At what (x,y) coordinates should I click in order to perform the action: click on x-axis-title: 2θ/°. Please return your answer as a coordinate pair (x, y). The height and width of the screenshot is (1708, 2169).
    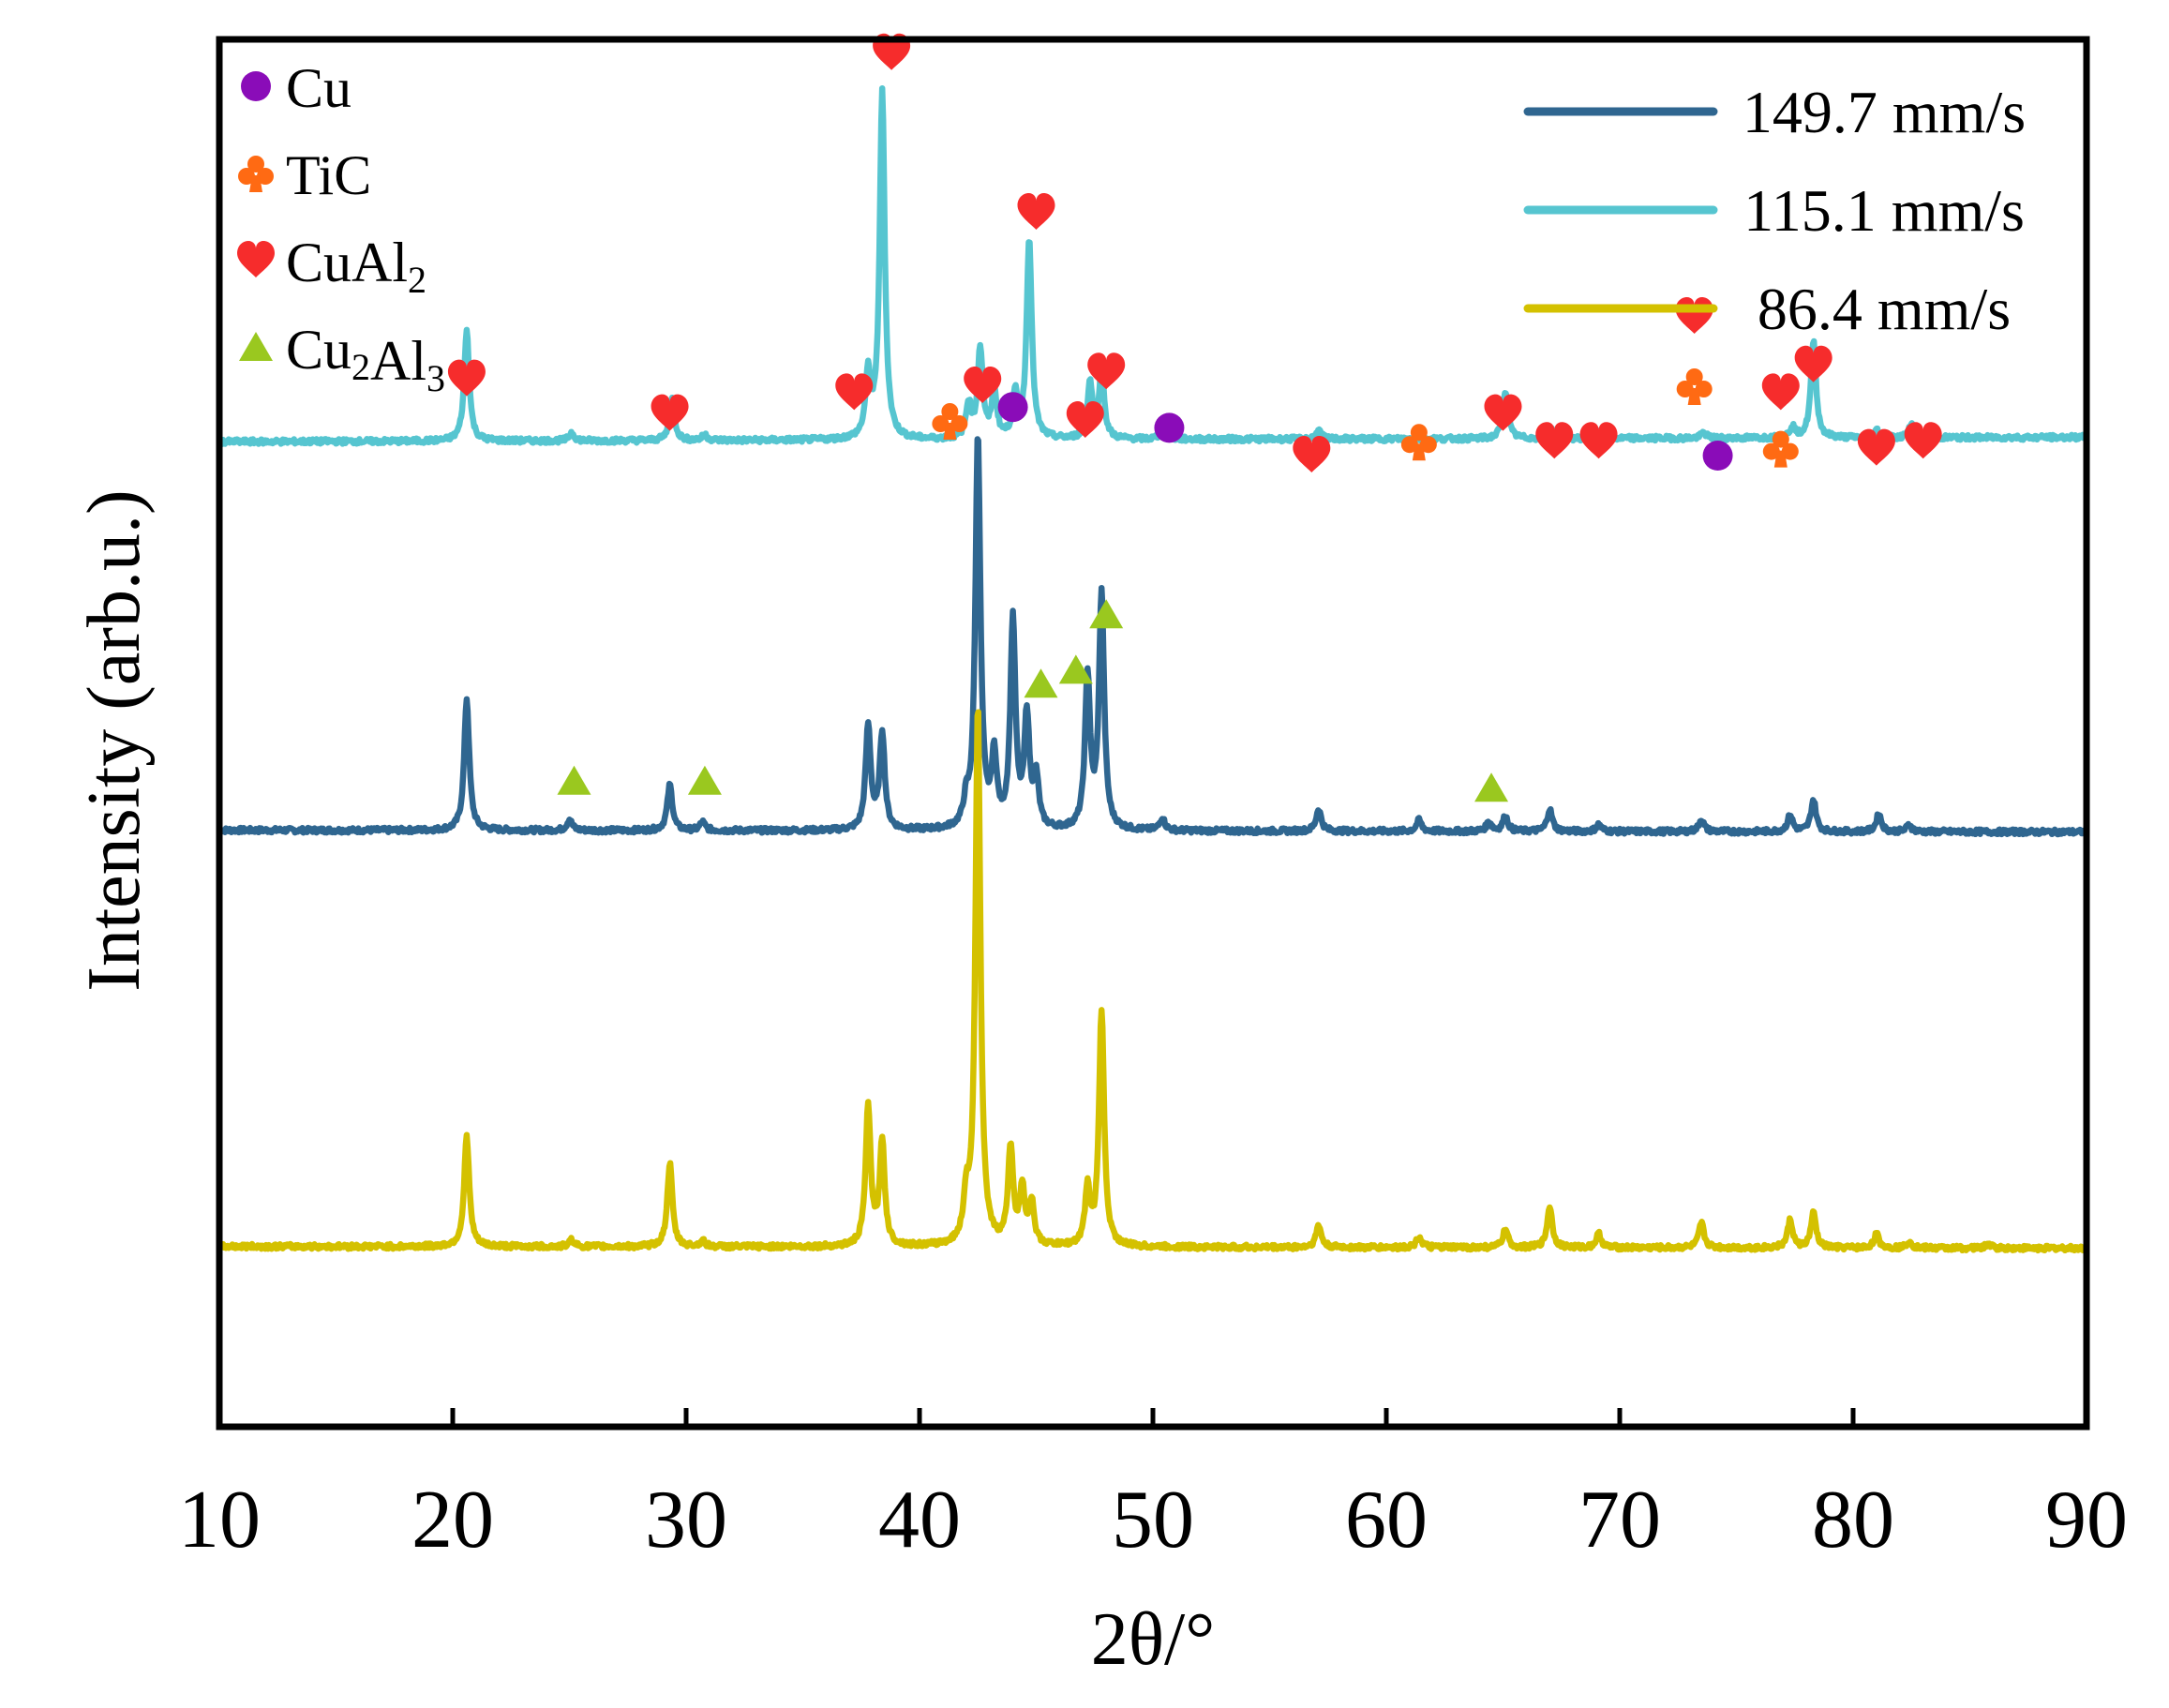
    Looking at the image, I should click on (1153, 1639).